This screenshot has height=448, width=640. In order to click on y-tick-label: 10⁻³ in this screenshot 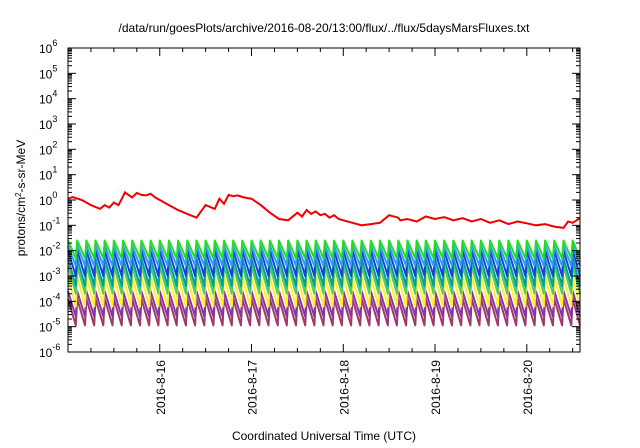, I will do `click(49, 275)`.